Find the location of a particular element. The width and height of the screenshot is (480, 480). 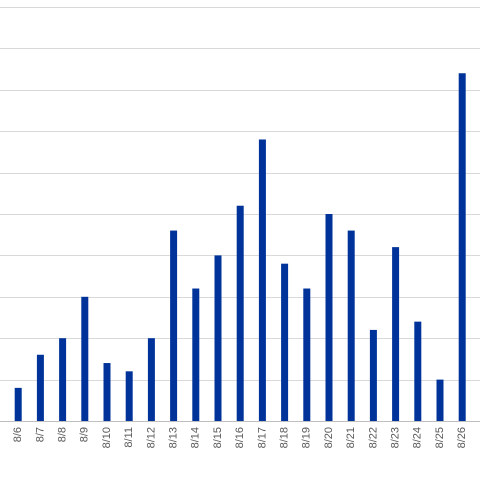

x-tick-label: 8/23 is located at coordinates (396, 437).